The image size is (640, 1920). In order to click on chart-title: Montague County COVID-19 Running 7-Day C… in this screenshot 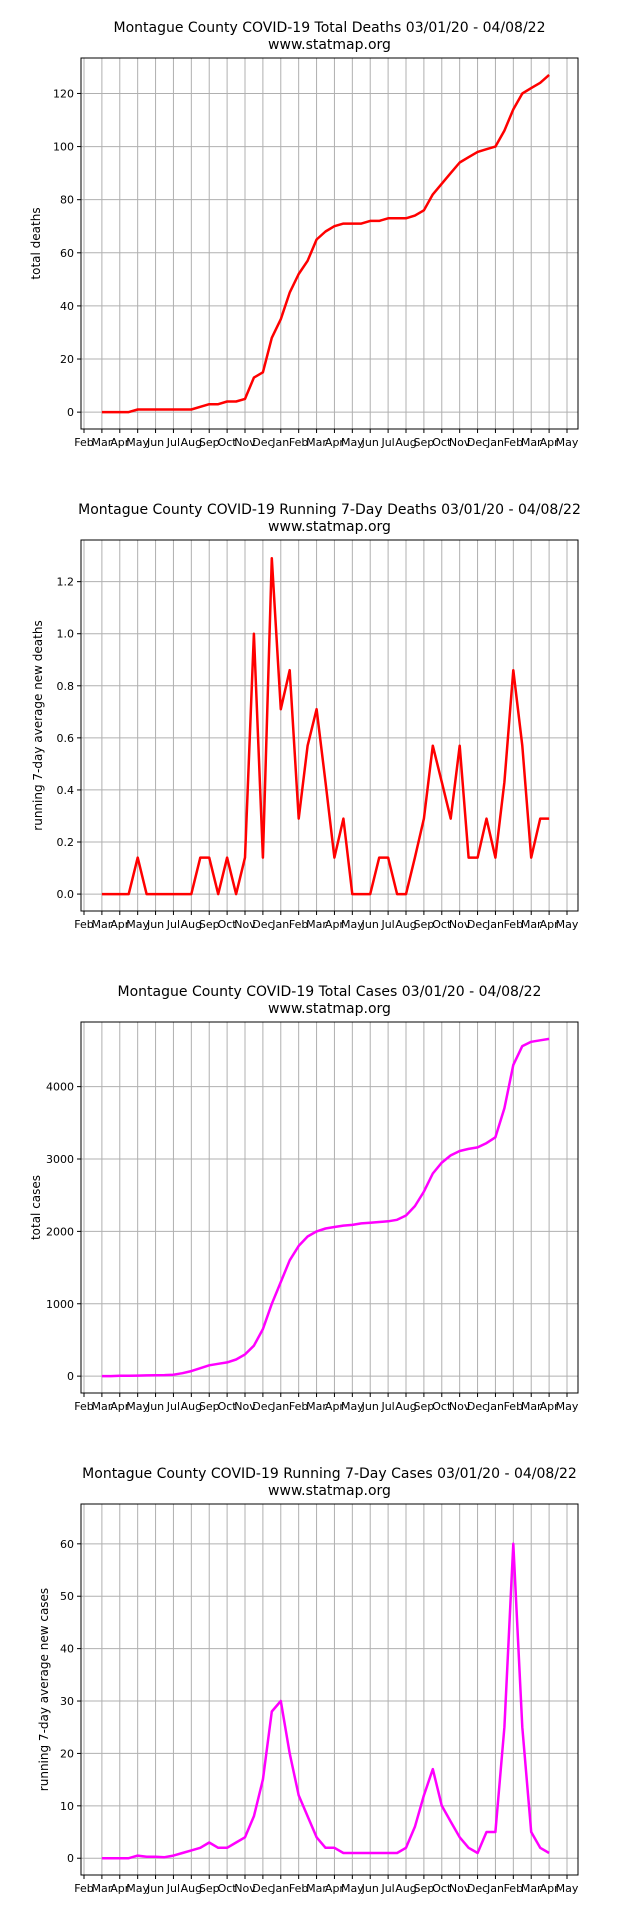, I will do `click(329, 1474)`.